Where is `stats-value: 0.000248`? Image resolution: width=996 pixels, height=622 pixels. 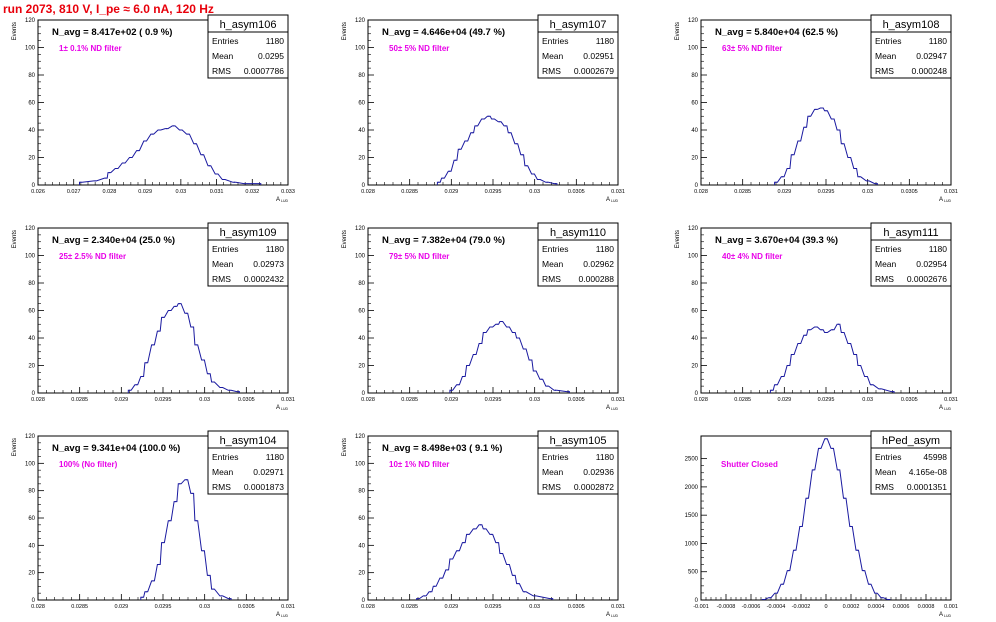
stats-value: 0.000248 is located at coordinates (930, 71).